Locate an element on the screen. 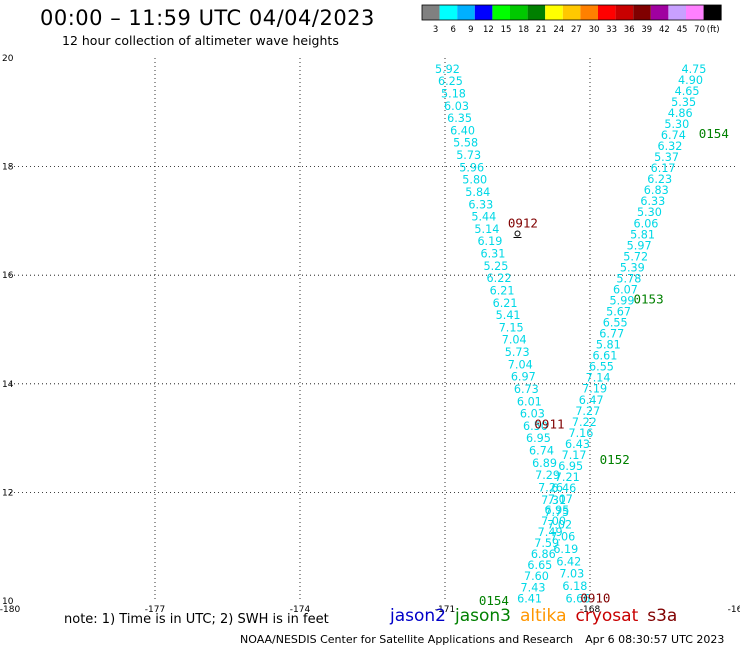 The width and height of the screenshot is (740, 650). wave-height-value: 5.97 is located at coordinates (639, 245).